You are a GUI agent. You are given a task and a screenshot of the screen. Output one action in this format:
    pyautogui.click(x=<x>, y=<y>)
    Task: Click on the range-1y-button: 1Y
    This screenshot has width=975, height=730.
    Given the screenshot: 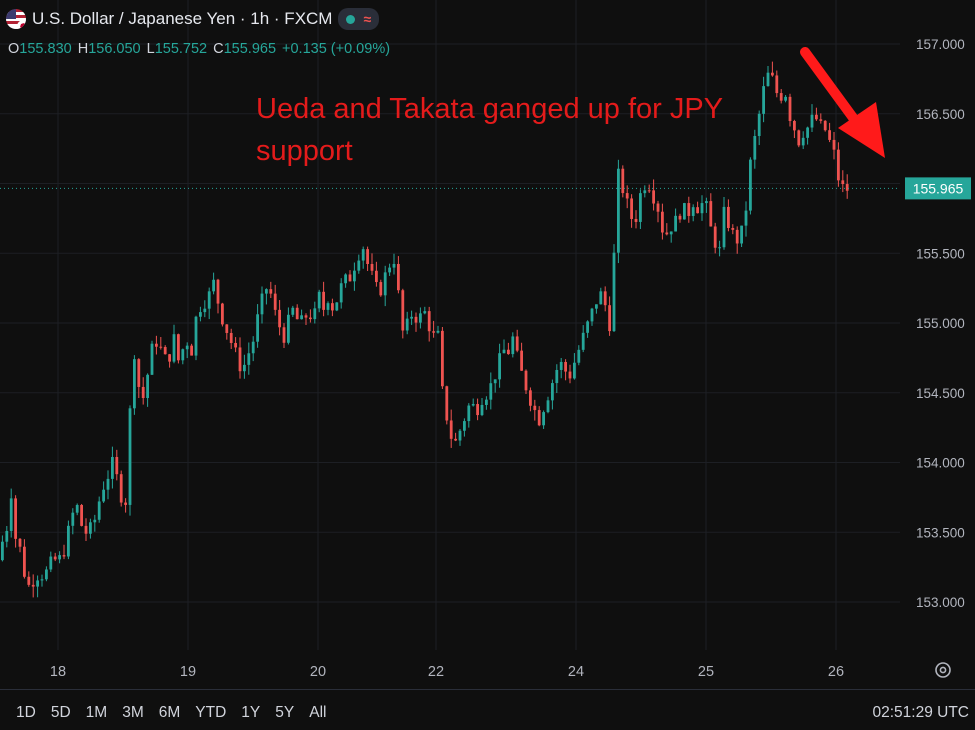 What is the action you would take?
    pyautogui.click(x=251, y=712)
    